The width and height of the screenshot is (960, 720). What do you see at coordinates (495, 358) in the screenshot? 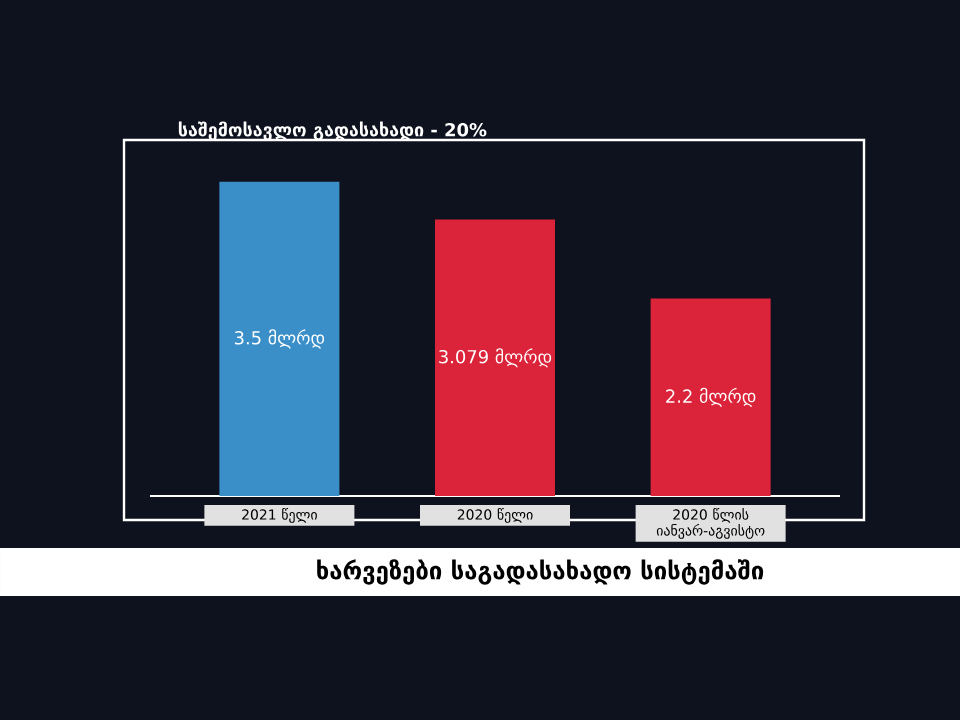
I see `data-label: 3.079 მლრდ` at bounding box center [495, 358].